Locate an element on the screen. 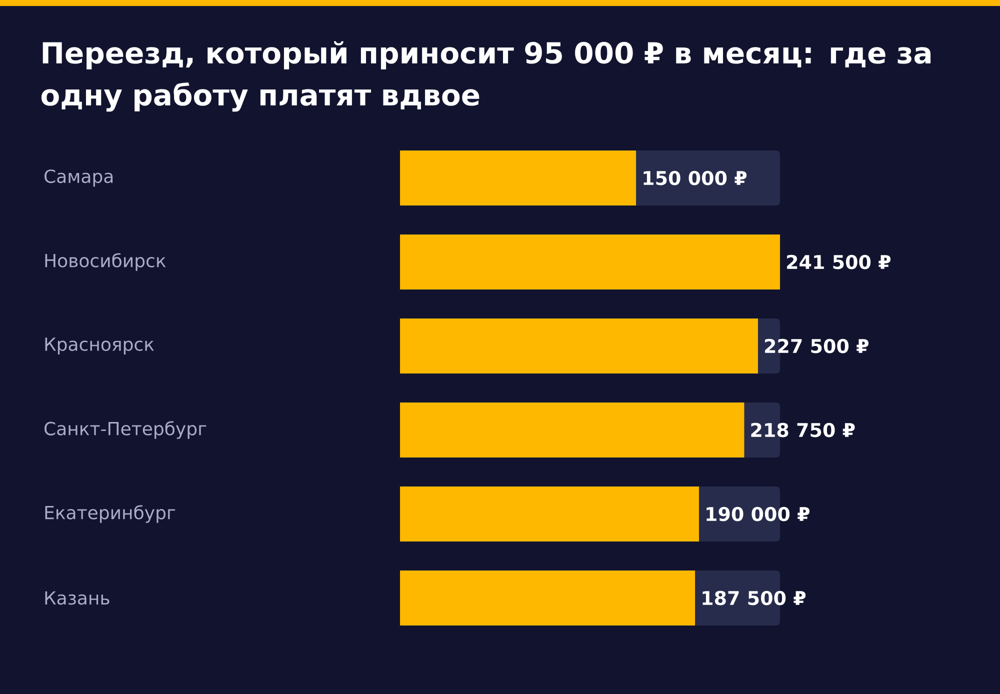 This screenshot has width=1000, height=694. y-tick-label: Санкт-Петербург is located at coordinates (125, 430).